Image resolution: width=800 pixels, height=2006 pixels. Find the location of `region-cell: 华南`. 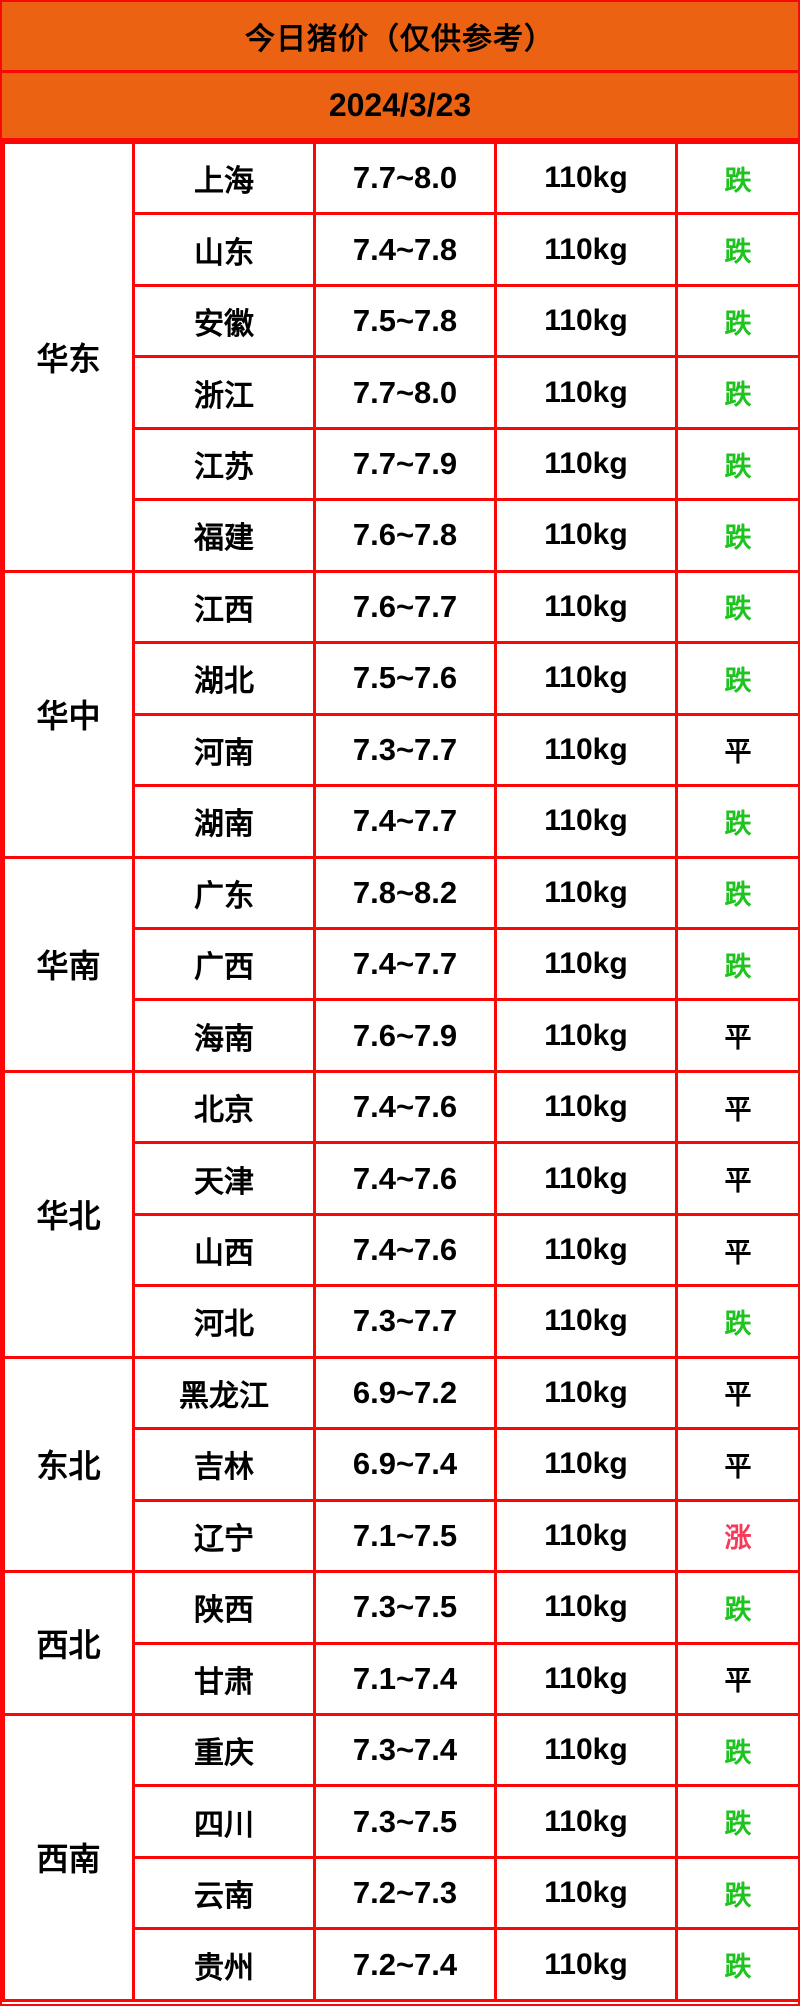

region-cell: 华南 is located at coordinates (68, 964).